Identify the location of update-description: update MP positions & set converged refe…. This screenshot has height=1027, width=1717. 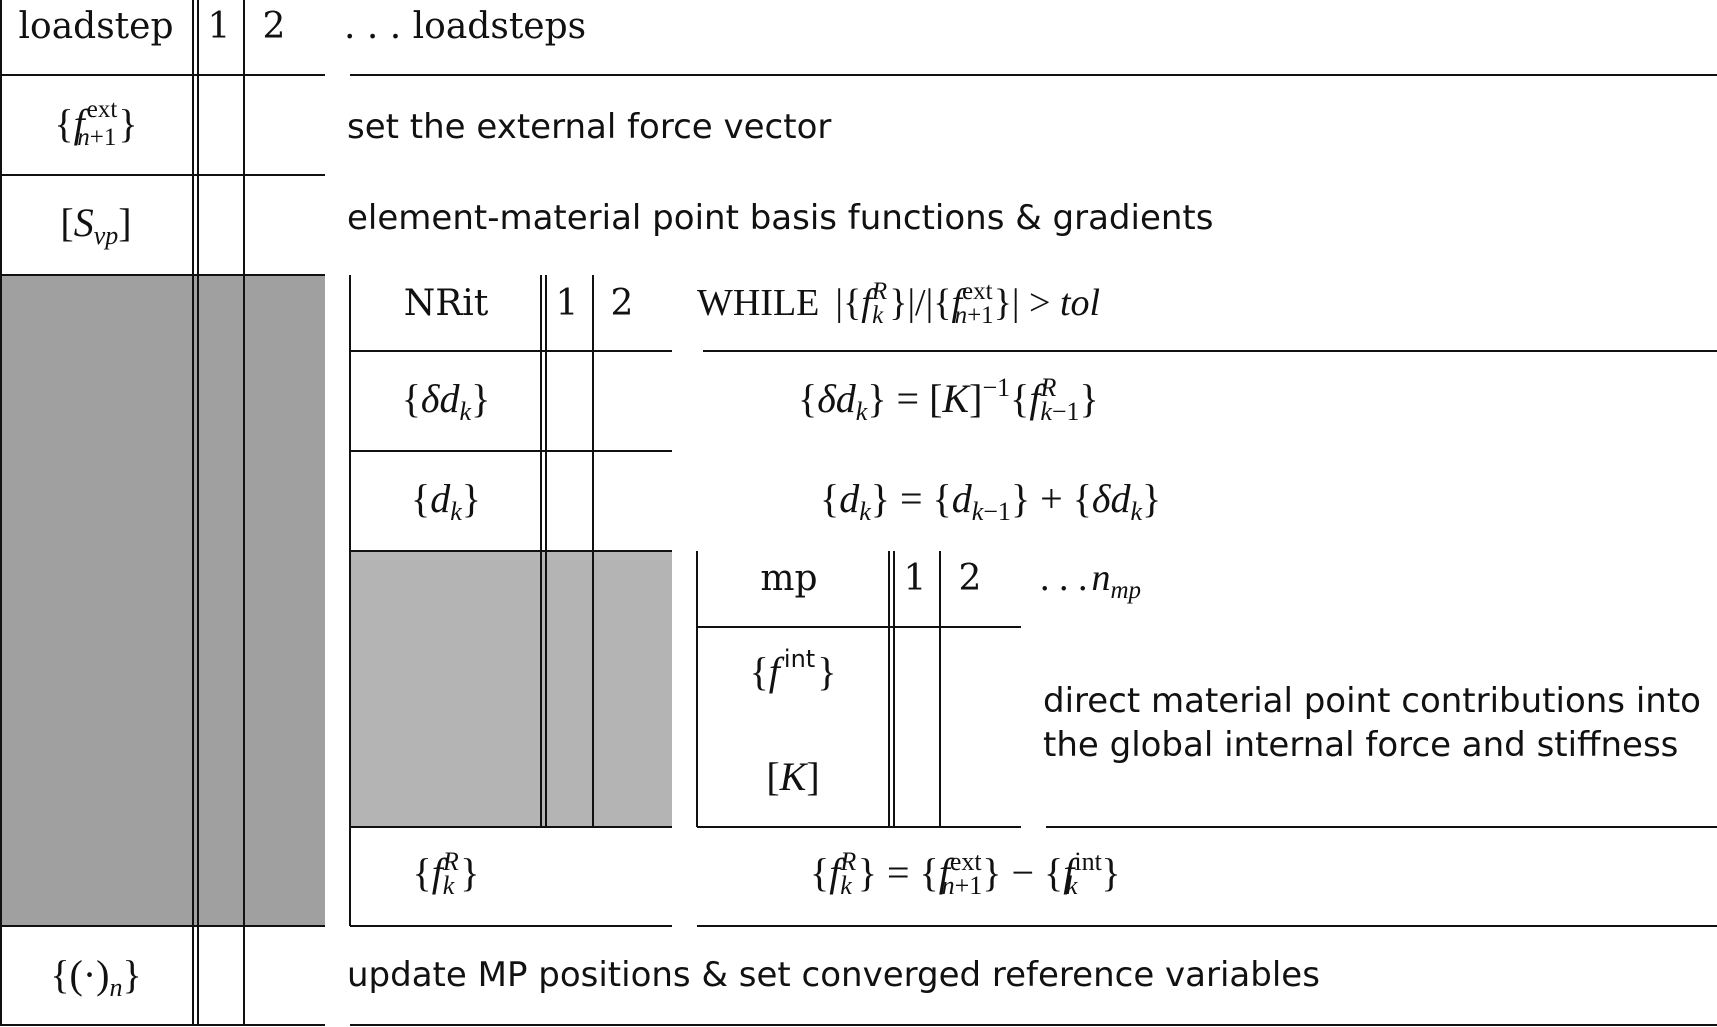
(833, 975).